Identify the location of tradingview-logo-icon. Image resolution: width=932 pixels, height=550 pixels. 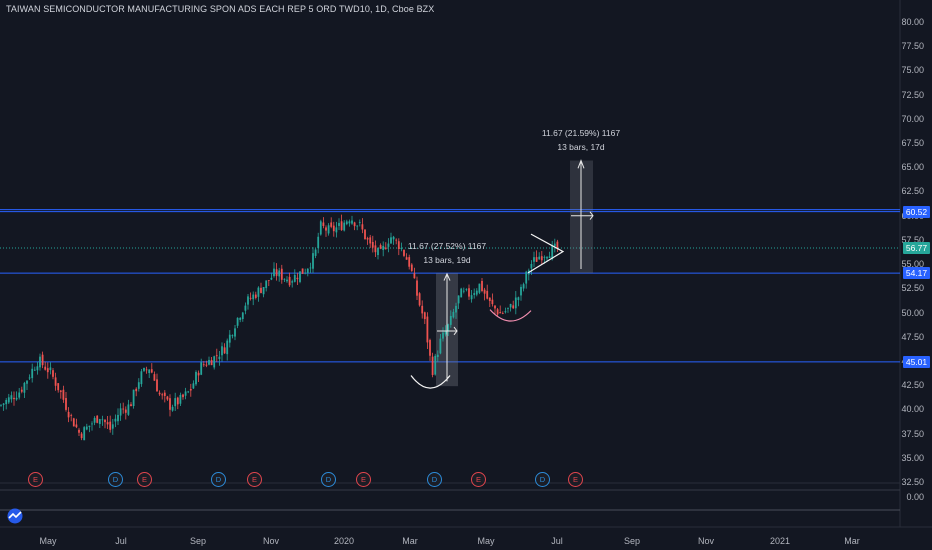
(15, 516).